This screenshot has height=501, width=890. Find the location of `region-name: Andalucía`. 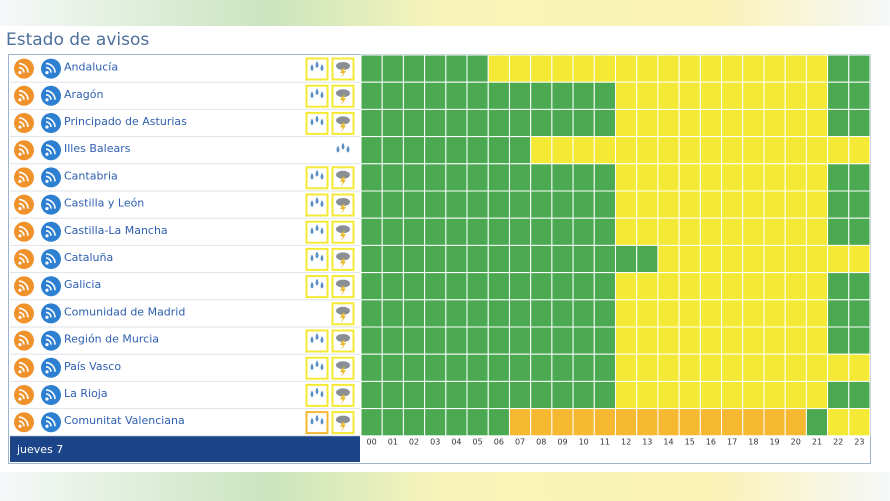

region-name: Andalucía is located at coordinates (91, 67).